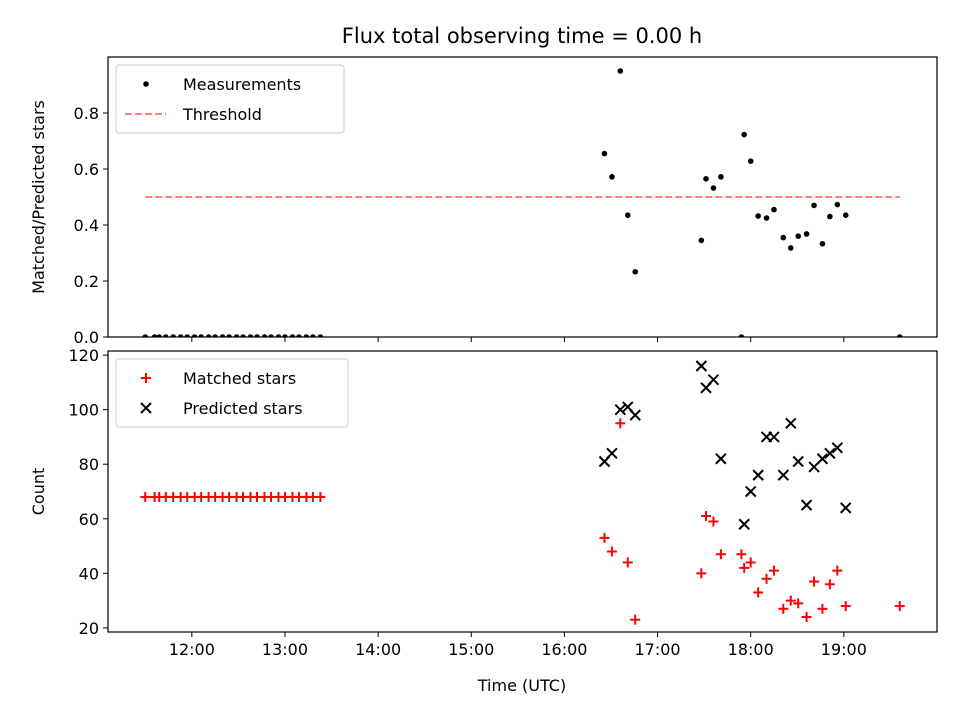 This screenshot has height=720, width=960. I want to click on legend-entry: Predicted stars, so click(221, 408).